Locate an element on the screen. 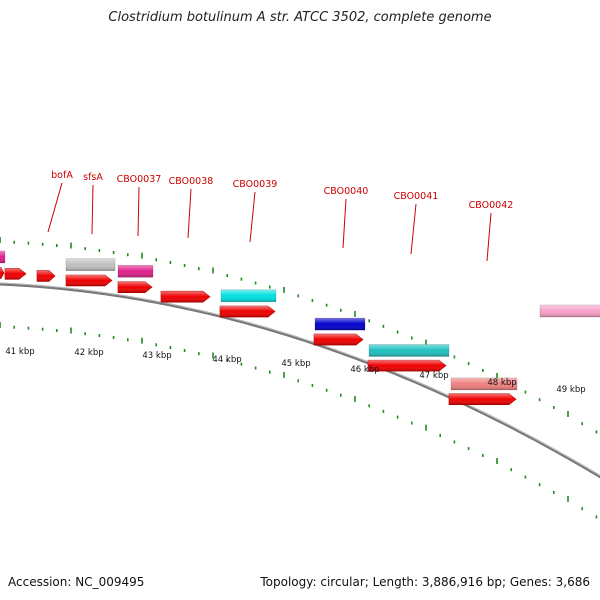 This screenshot has height=600, width=600. kbp-scale-label: 49 kbp is located at coordinates (570, 390).